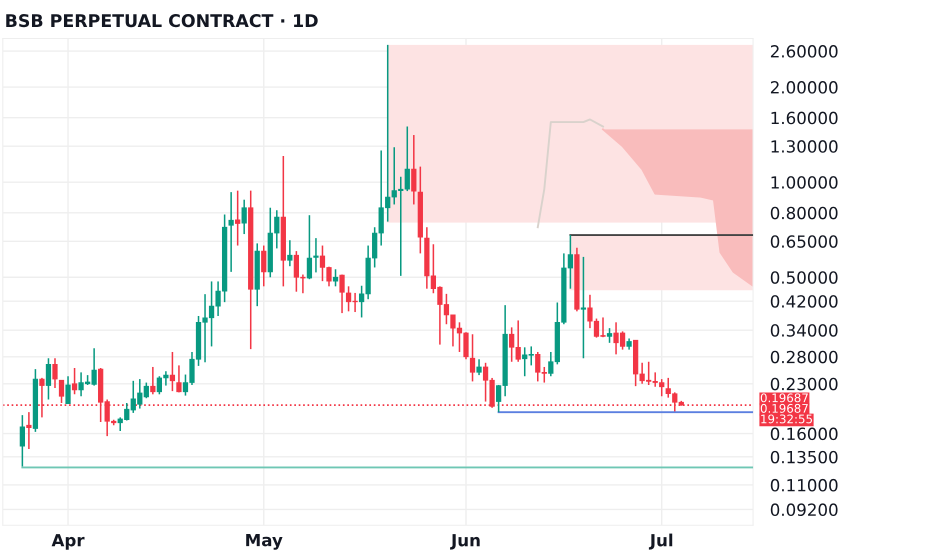 This screenshot has width=932, height=550. I want to click on y-tick-label: 0.28000, so click(804, 357).